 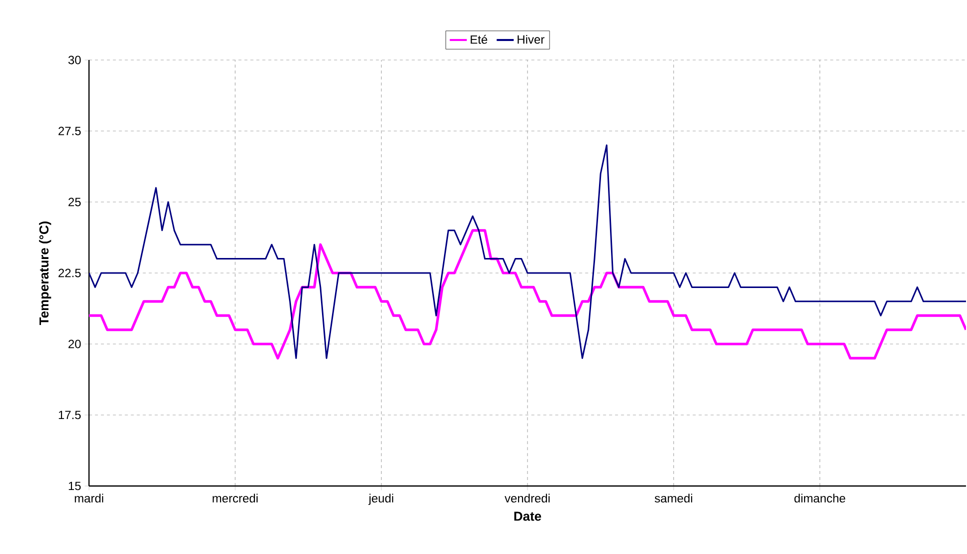 I want to click on y-tick-label: 22.5, so click(x=69, y=273).